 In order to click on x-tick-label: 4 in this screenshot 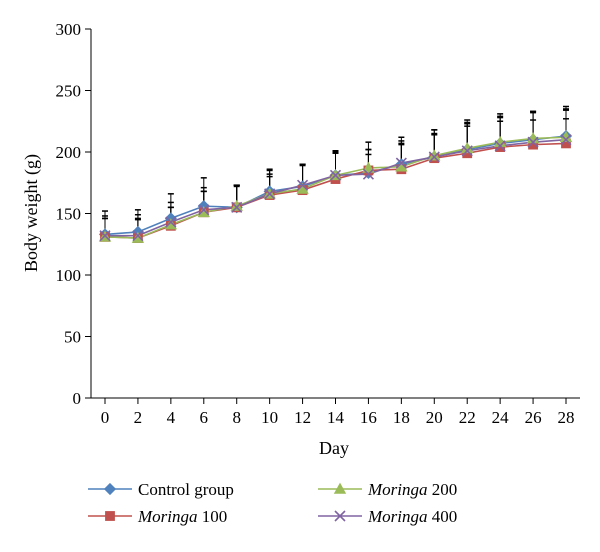, I will do `click(171, 417)`.